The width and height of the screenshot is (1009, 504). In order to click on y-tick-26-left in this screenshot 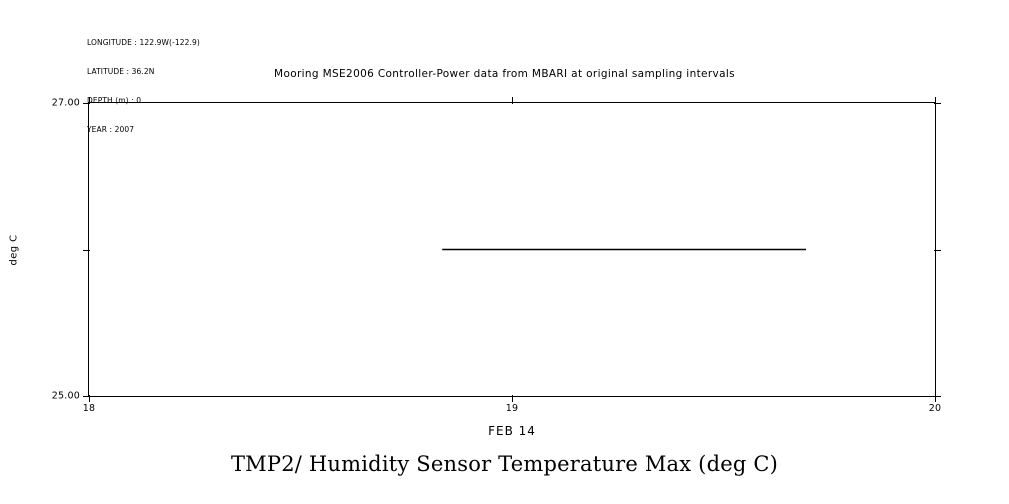, I will do `click(86, 250)`.